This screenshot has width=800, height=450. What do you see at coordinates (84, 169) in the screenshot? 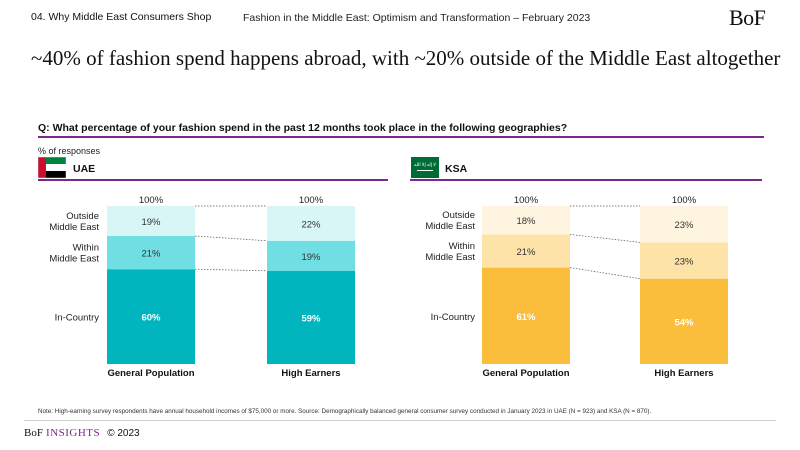
I see `uae-region-label: UAE` at bounding box center [84, 169].